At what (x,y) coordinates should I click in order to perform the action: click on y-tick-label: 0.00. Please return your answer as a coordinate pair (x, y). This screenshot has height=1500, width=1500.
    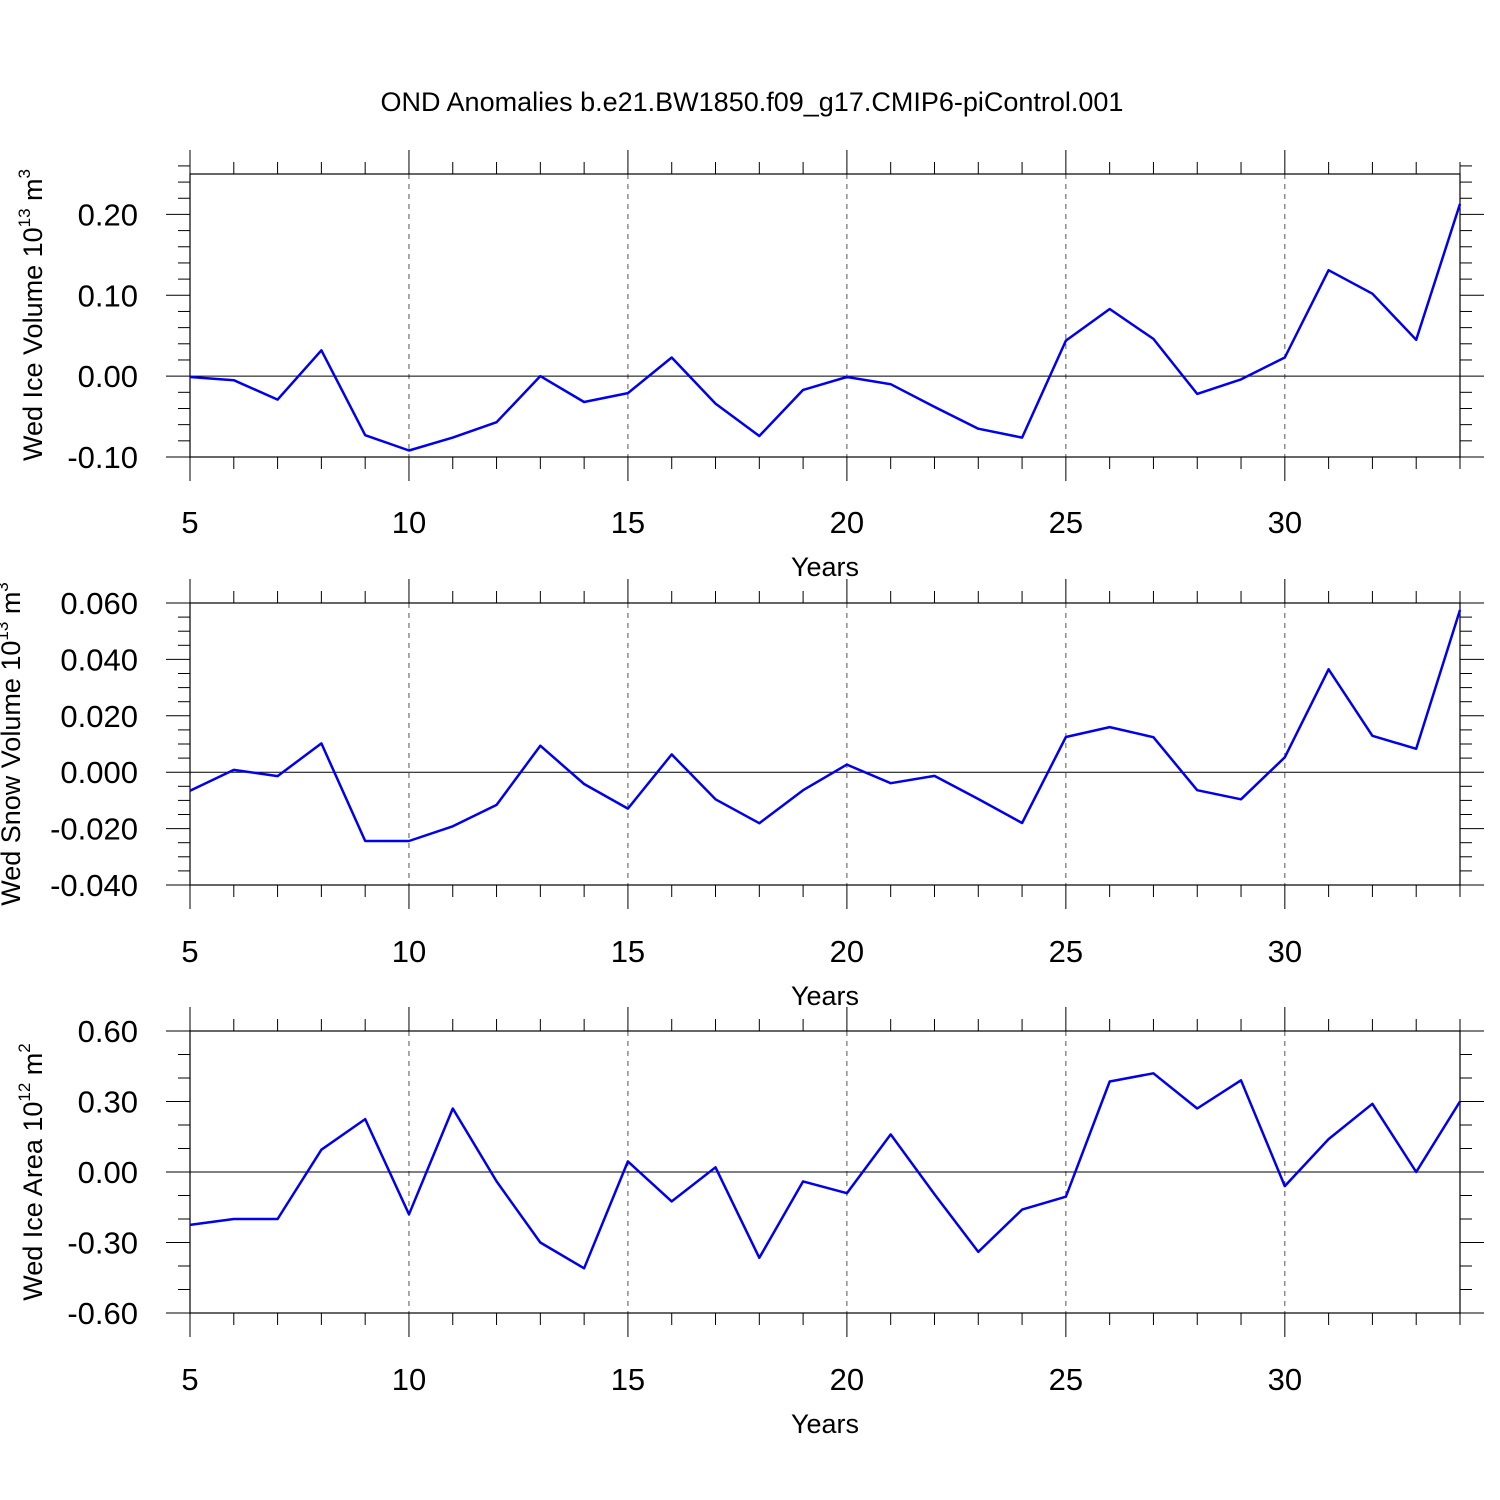
    Looking at the image, I should click on (108, 1172).